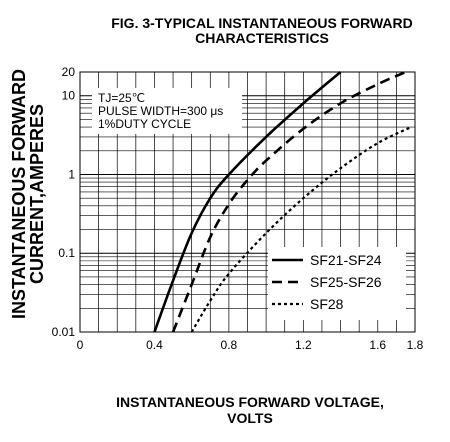  What do you see at coordinates (377, 345) in the screenshot?
I see `x-tick-label: 1.6` at bounding box center [377, 345].